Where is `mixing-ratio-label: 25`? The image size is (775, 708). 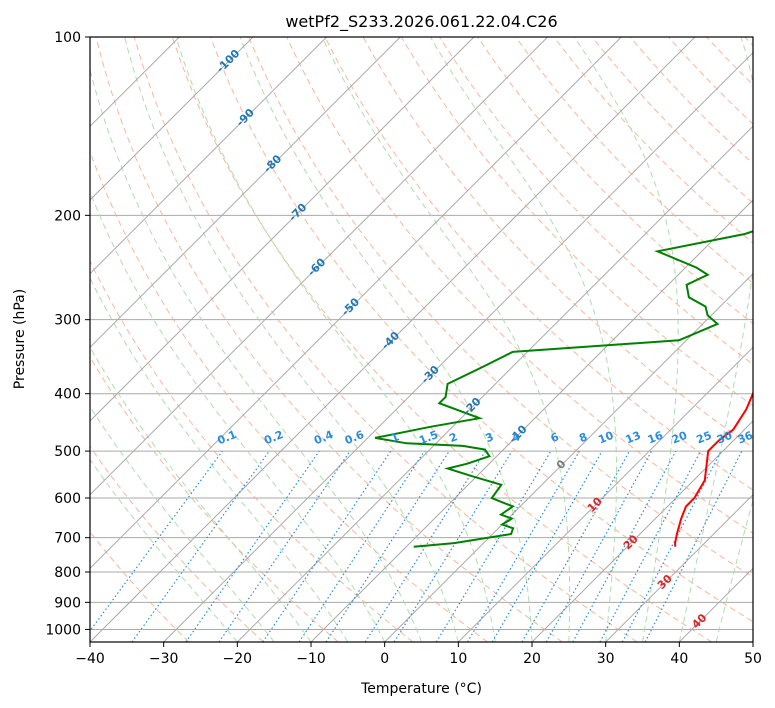
mixing-ratio-label: 25 is located at coordinates (704, 438).